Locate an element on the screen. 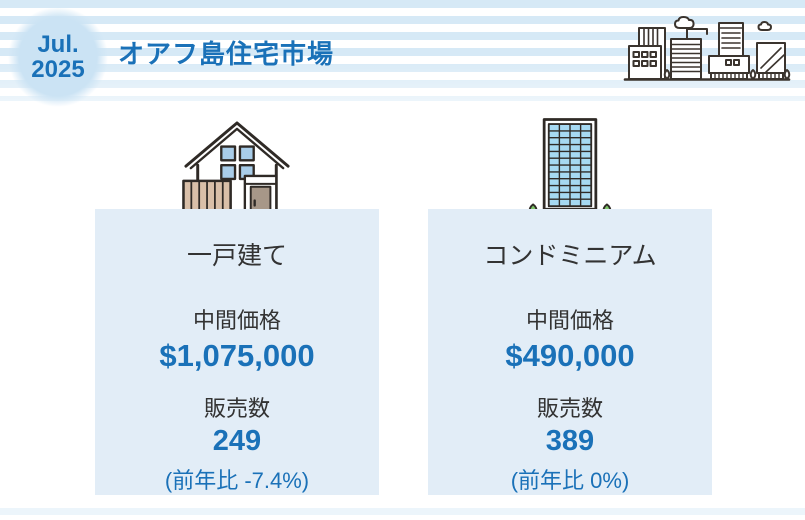 This screenshot has width=805, height=520. median-price-value: $490,000 is located at coordinates (570, 355).